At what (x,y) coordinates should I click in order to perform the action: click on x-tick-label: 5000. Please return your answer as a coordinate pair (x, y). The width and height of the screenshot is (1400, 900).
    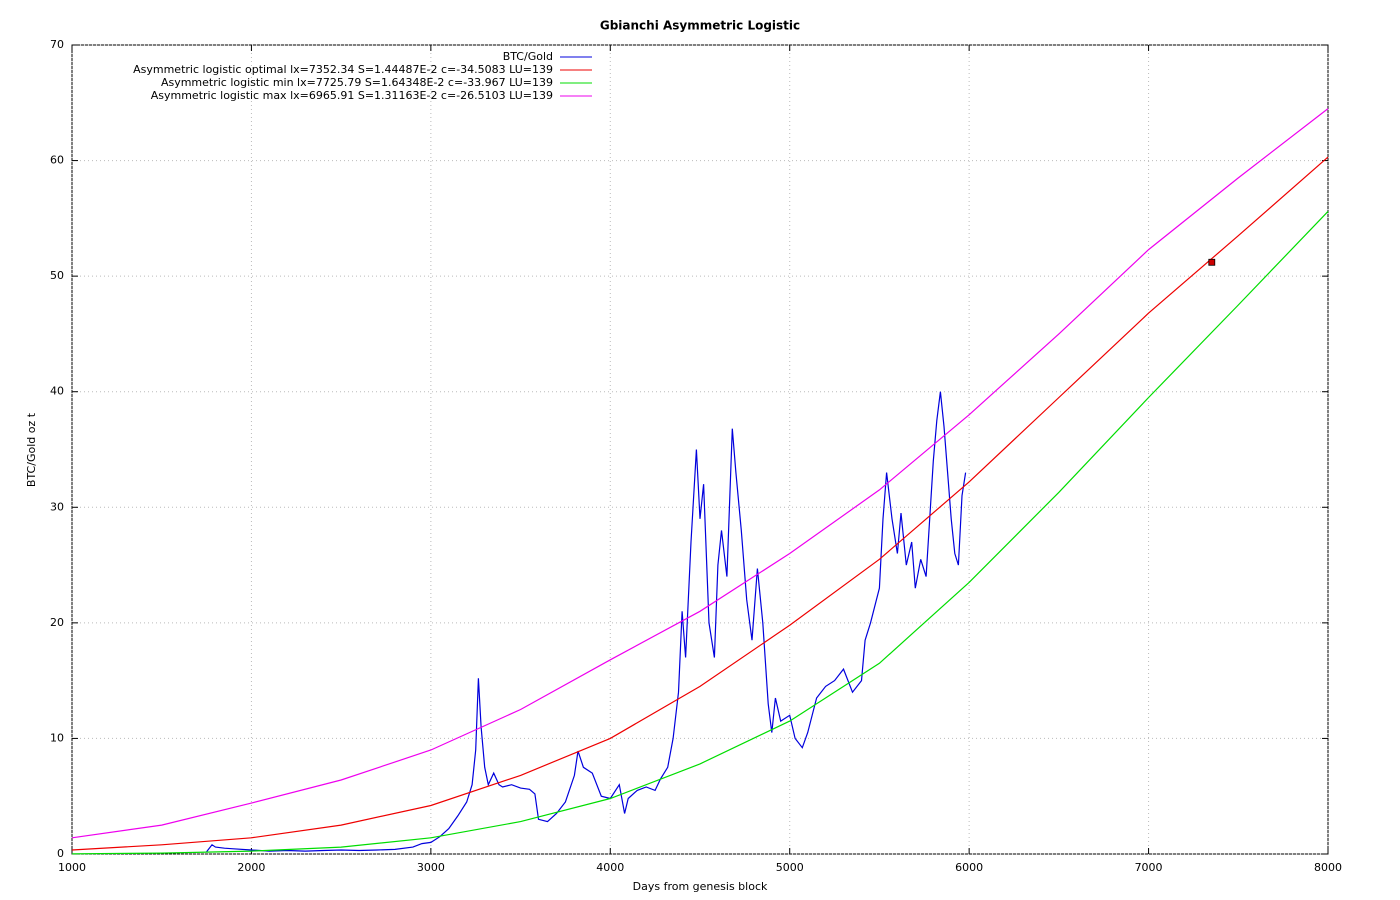
    Looking at the image, I should click on (790, 867).